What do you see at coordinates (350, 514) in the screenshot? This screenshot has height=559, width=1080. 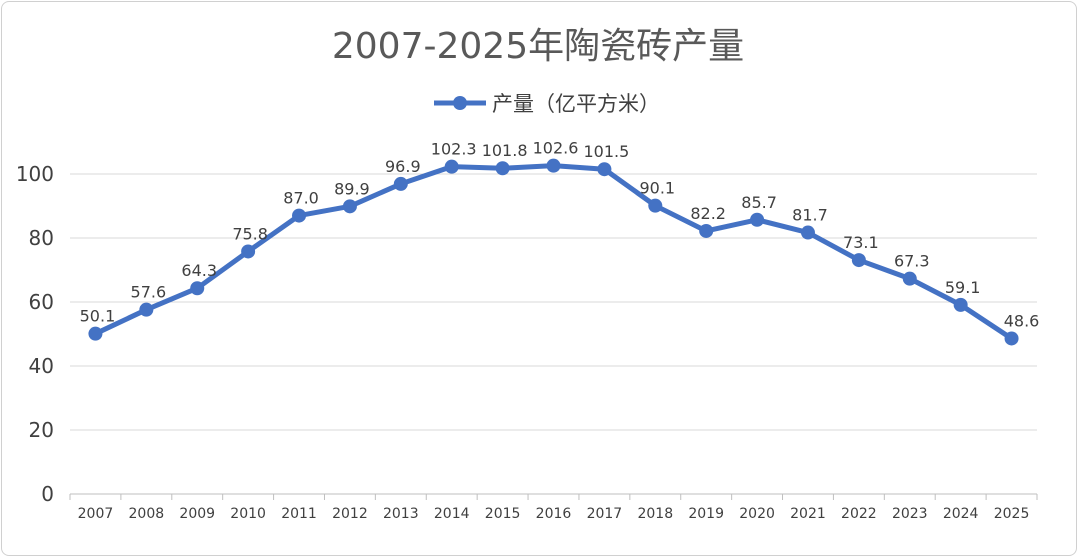 I see `x-tick-label: 2012` at bounding box center [350, 514].